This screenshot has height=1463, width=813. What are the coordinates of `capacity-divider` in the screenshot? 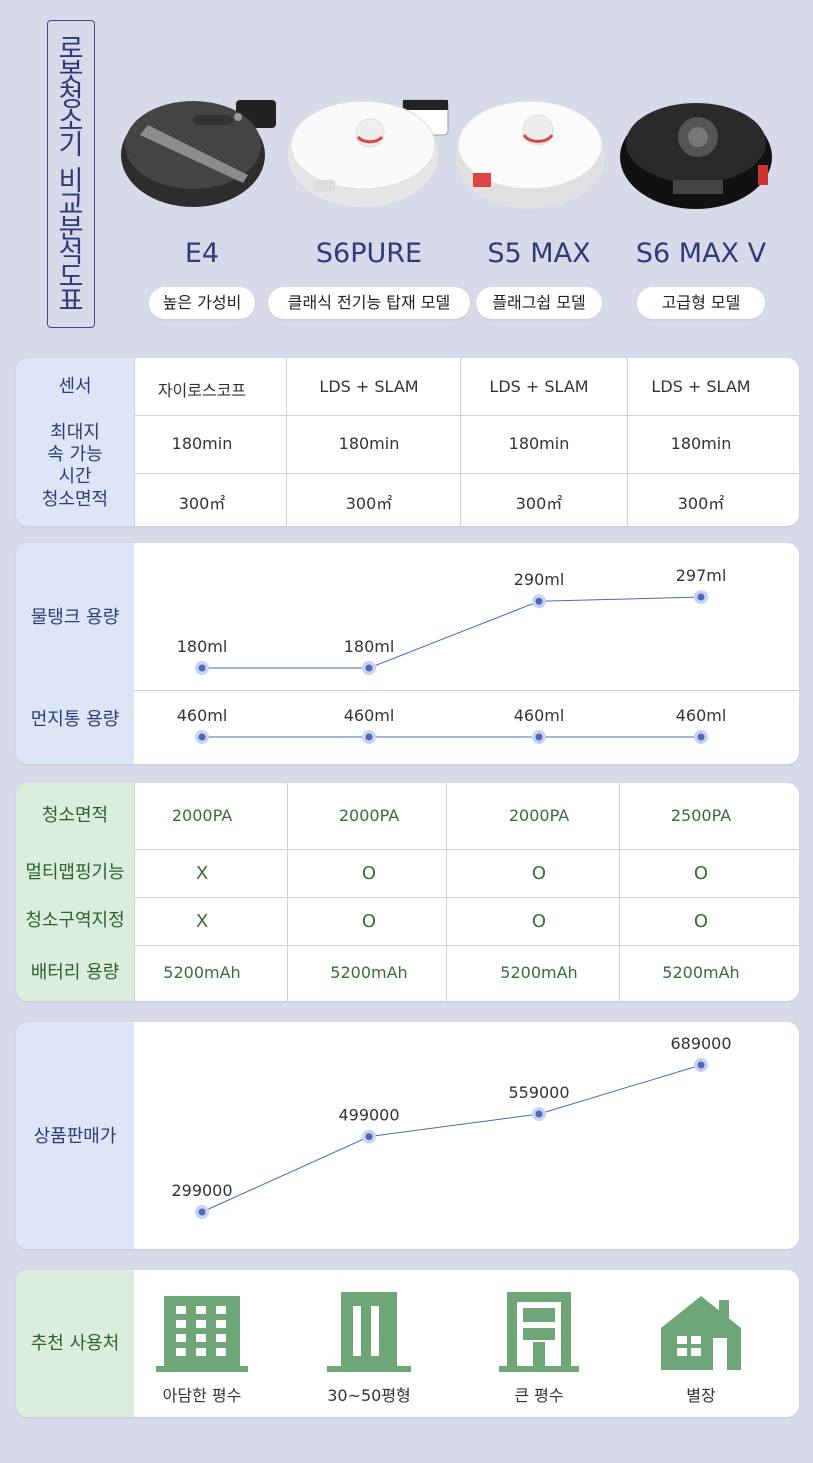 It's located at (466, 690).